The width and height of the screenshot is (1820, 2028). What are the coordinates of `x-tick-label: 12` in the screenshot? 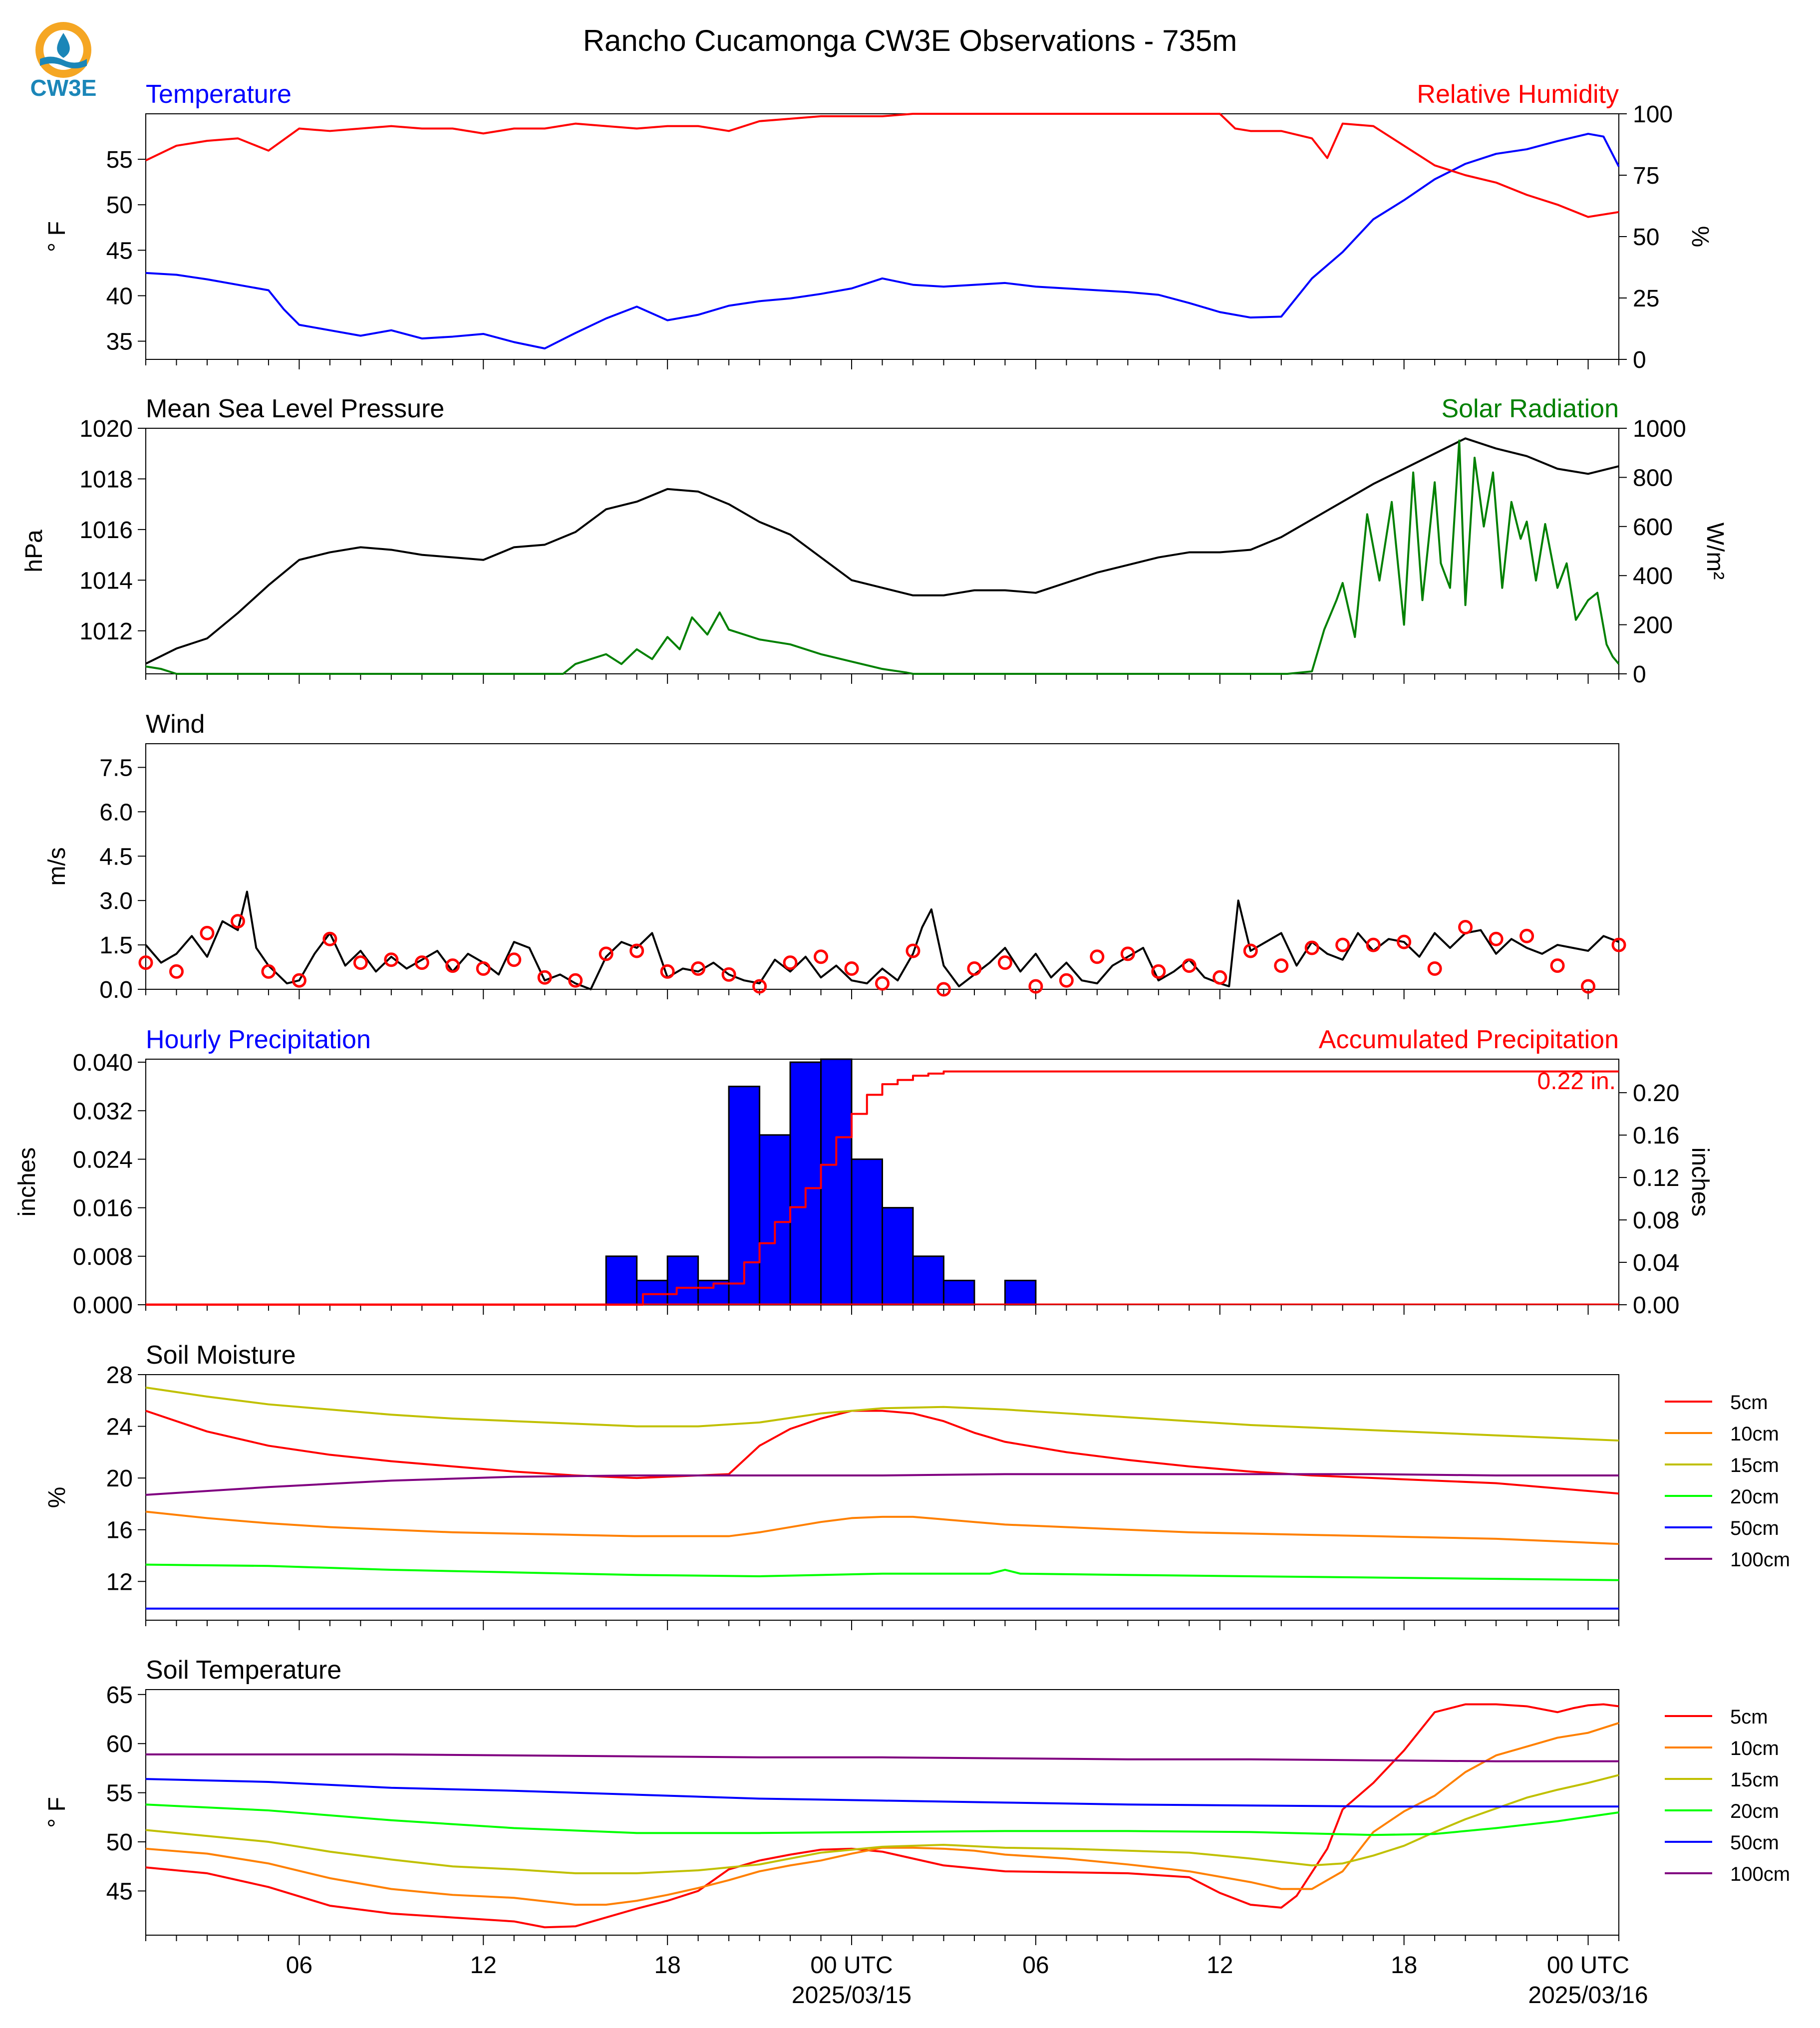 It's located at (1220, 1965).